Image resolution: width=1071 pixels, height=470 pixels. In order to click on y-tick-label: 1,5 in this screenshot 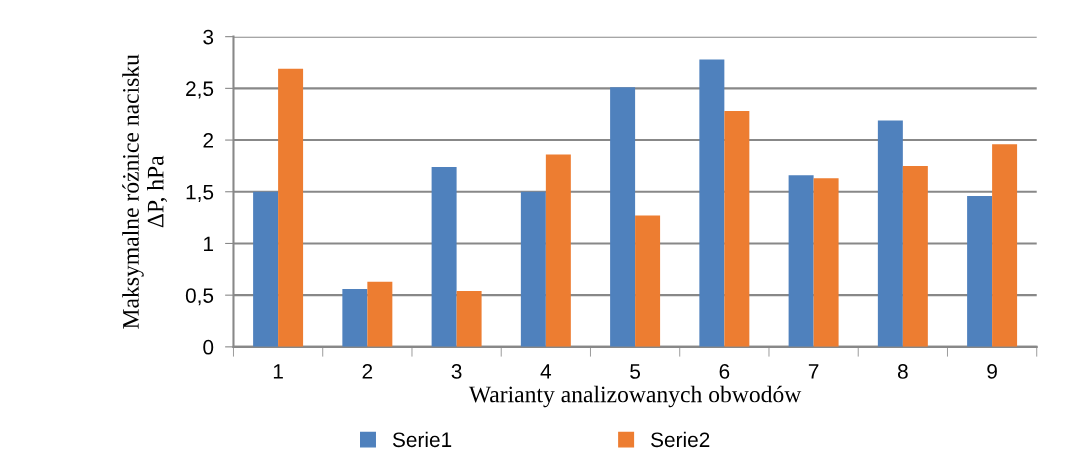, I will do `click(200, 193)`.